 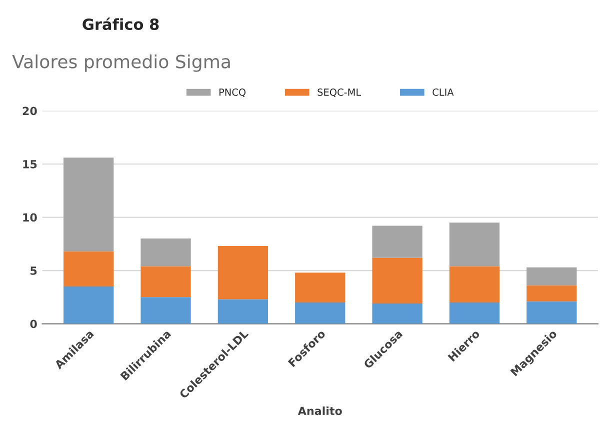 I want to click on y-tick-label: 0, so click(x=33, y=324).